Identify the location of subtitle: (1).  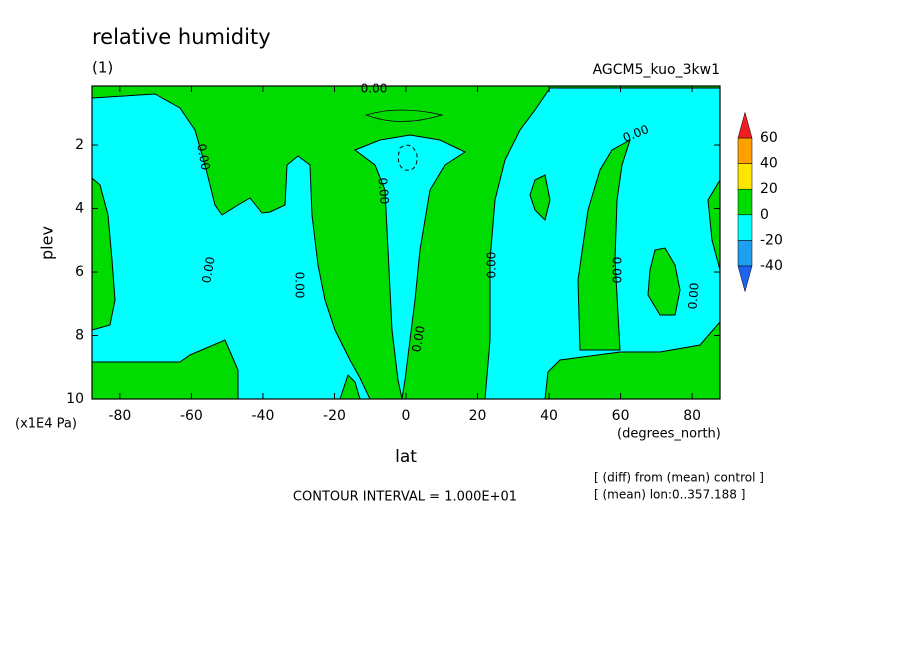
(102, 68).